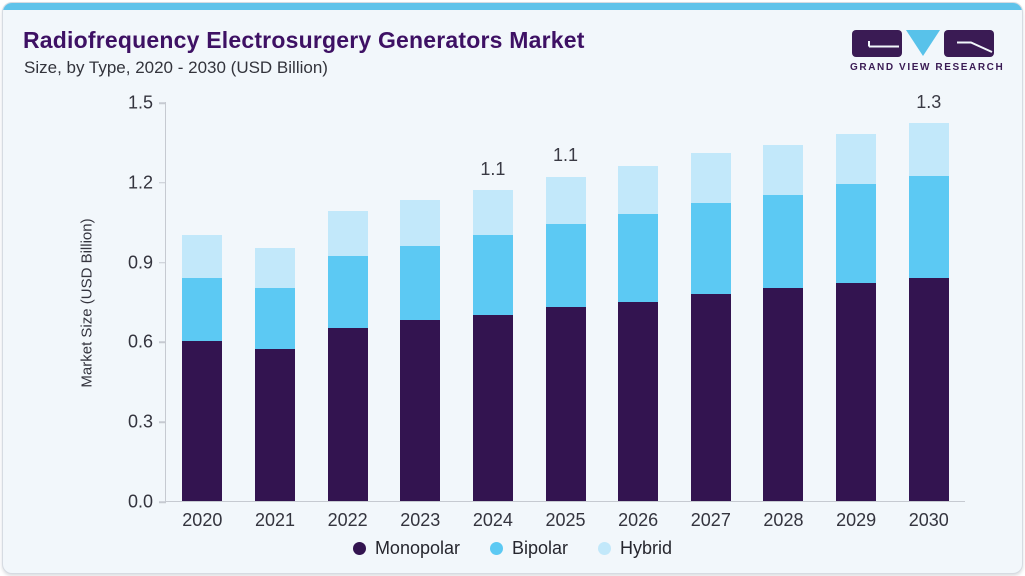  I want to click on stacked-bar-2020, so click(202, 368).